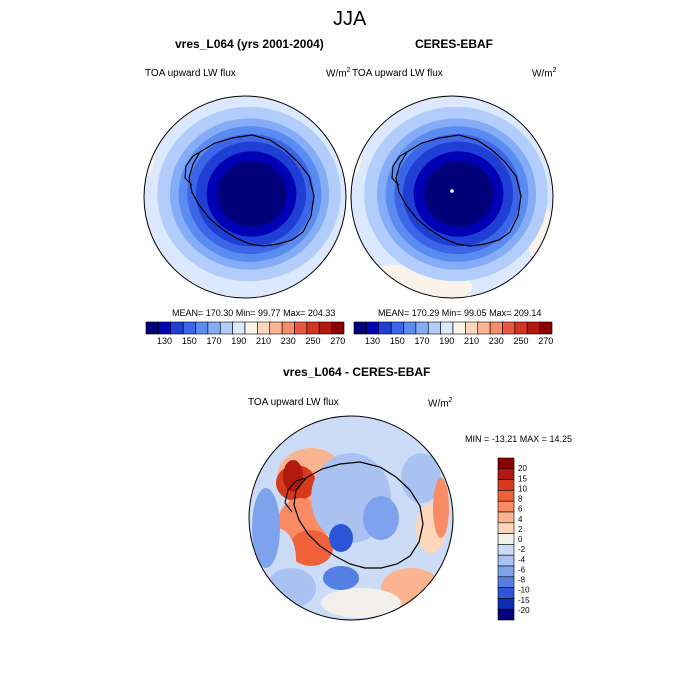  I want to click on colorbar-tick-label: -4, so click(522, 559).